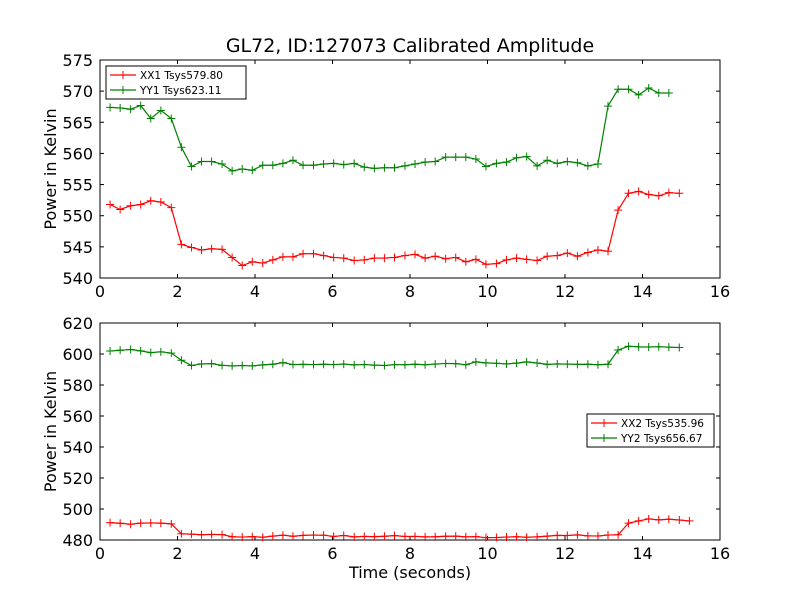 The image size is (800, 600). Describe the element at coordinates (180, 91) in the screenshot. I see `legend-label: YY1 Tsys623.11` at that location.